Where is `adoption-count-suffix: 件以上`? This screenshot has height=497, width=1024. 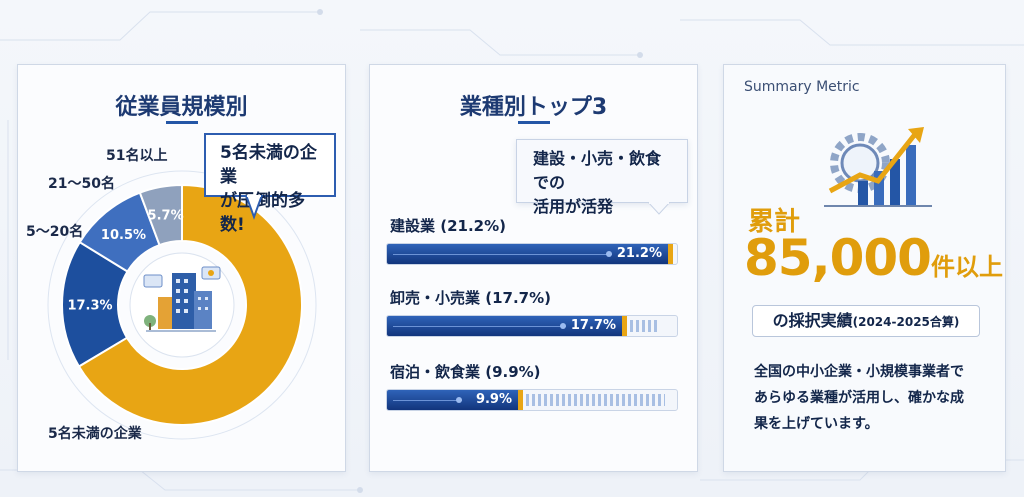
adoption-count-suffix: 件以上 is located at coordinates (966, 267).